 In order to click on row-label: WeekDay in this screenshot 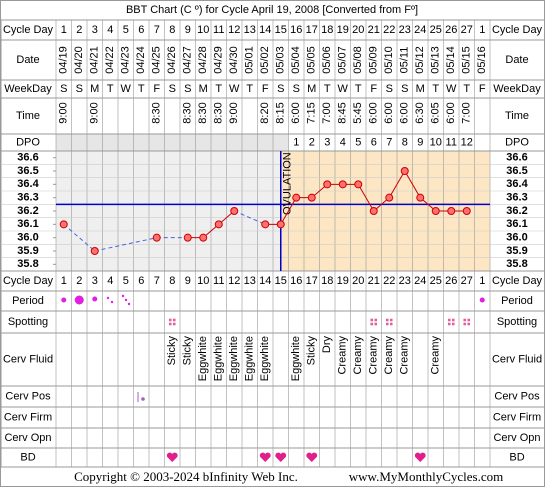, I will do `click(28, 89)`.